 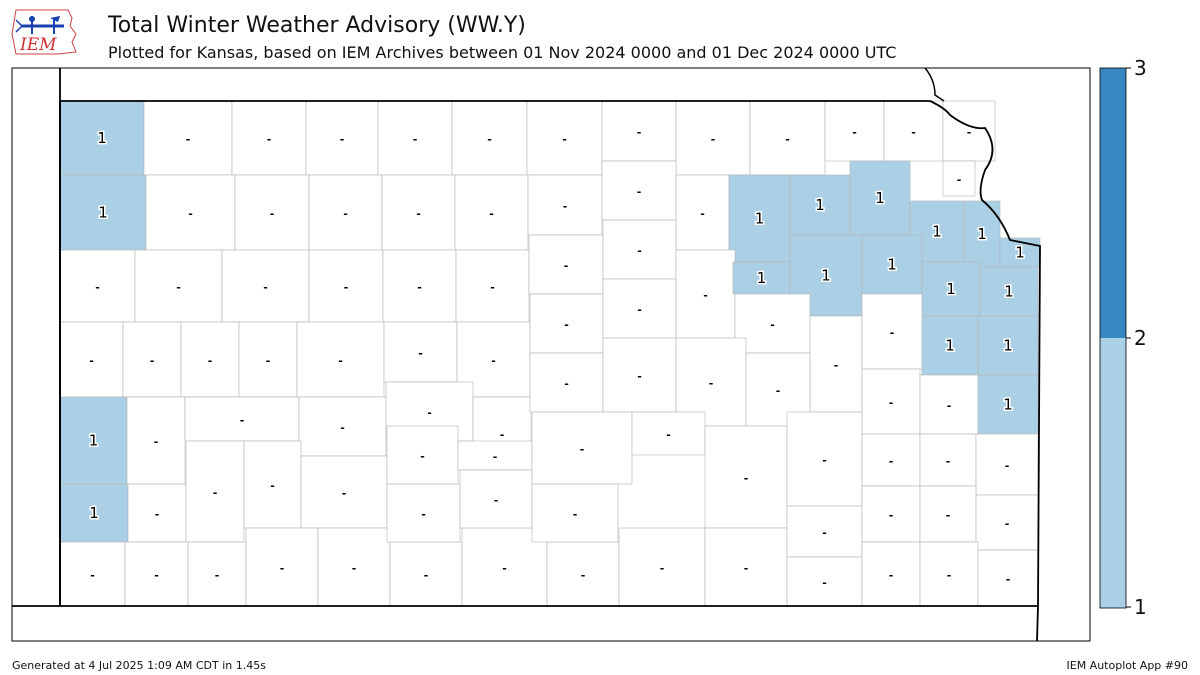 What do you see at coordinates (97, 287) in the screenshot?
I see `county-value-wallace: -` at bounding box center [97, 287].